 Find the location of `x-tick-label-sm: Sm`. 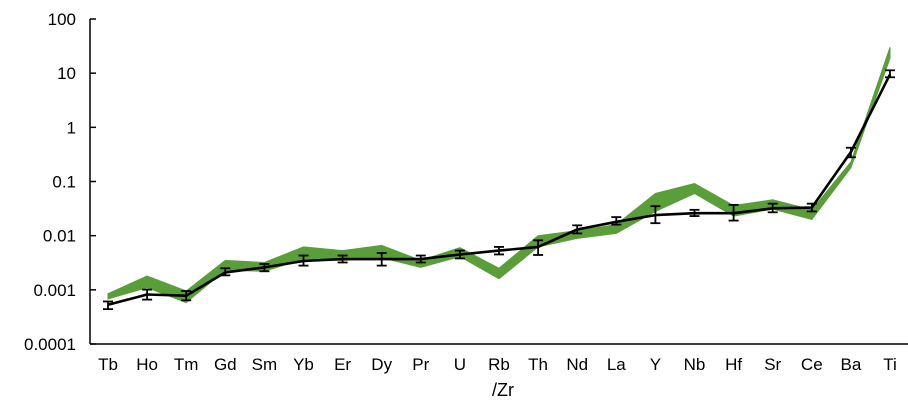

x-tick-label-sm: Sm is located at coordinates (265, 364).